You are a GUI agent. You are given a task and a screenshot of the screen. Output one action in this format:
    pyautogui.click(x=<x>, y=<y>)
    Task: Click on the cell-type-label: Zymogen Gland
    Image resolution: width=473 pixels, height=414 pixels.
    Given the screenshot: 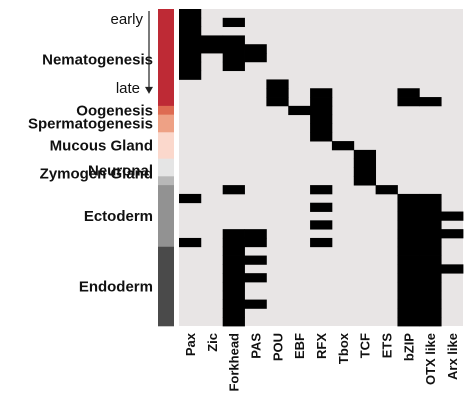 What is the action you would take?
    pyautogui.click(x=96, y=174)
    